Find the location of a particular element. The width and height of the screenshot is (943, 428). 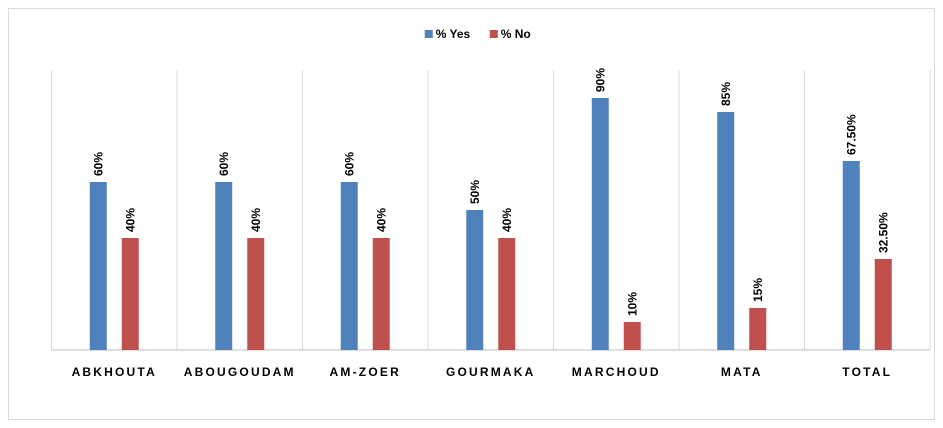

x-tick-label: MATA is located at coordinates (742, 372).